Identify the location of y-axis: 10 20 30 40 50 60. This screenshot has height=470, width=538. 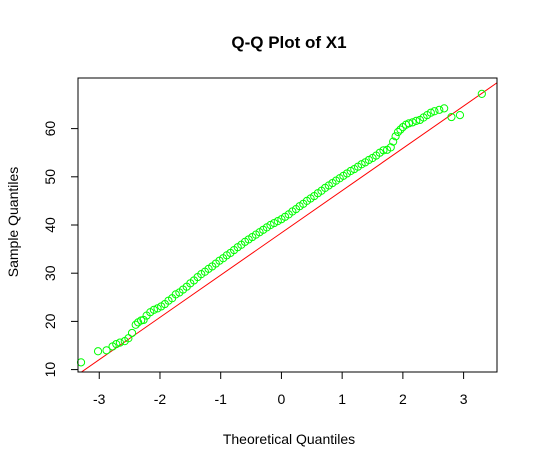
(60, 249).